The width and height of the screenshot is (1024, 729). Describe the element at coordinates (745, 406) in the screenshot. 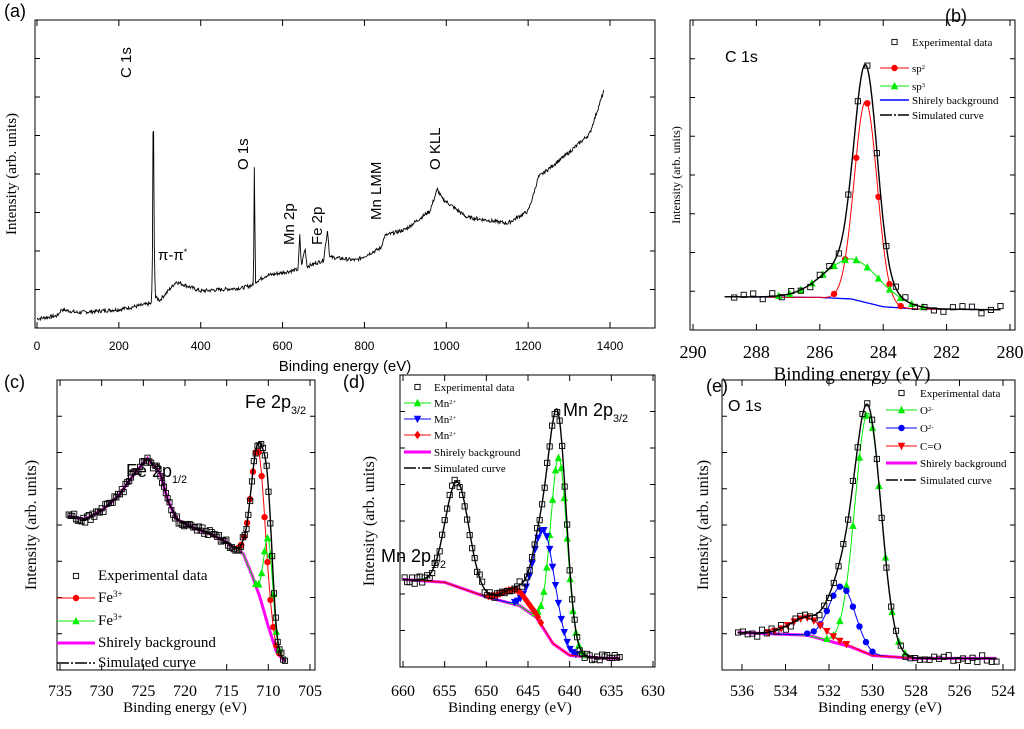

I see `panel-title-text: O 1s` at that location.